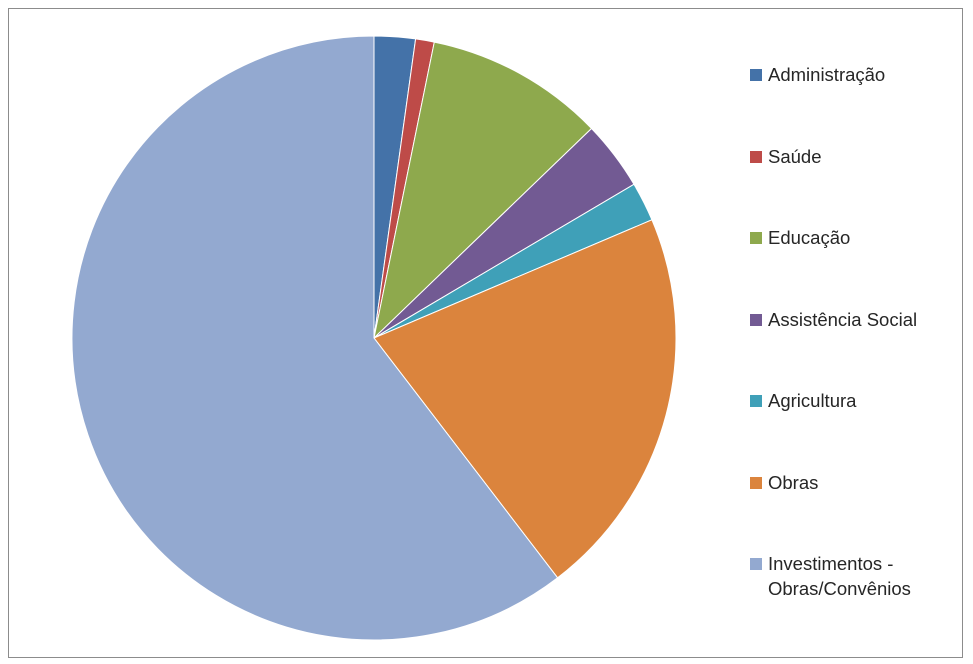  I want to click on legend-item-4: Agricultura, so click(857, 400).